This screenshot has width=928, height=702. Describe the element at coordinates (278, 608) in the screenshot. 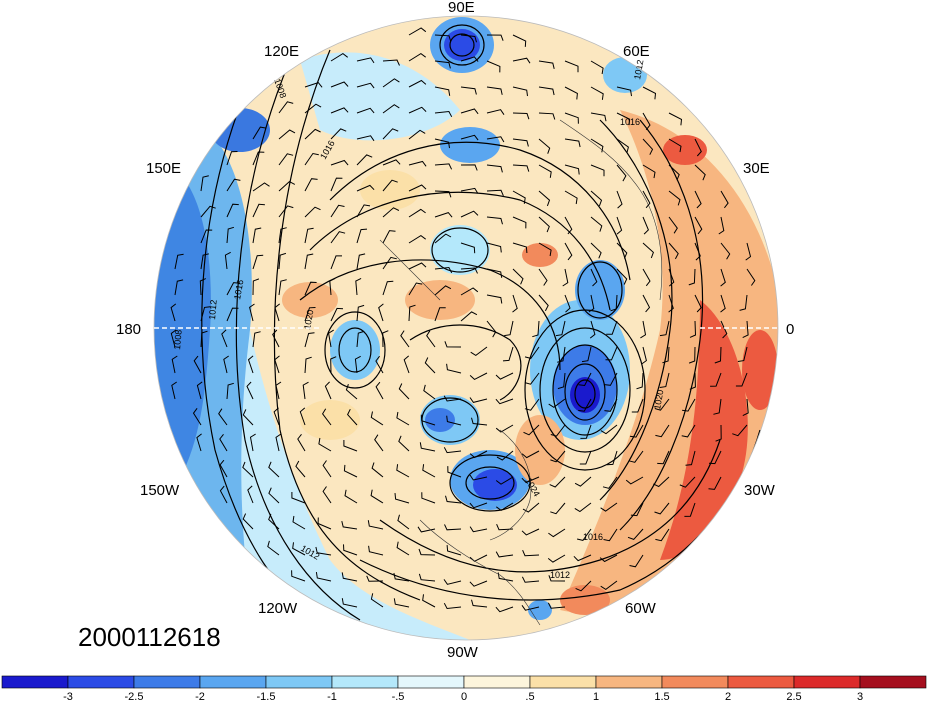

I see `lon-label-120w: 120W` at that location.